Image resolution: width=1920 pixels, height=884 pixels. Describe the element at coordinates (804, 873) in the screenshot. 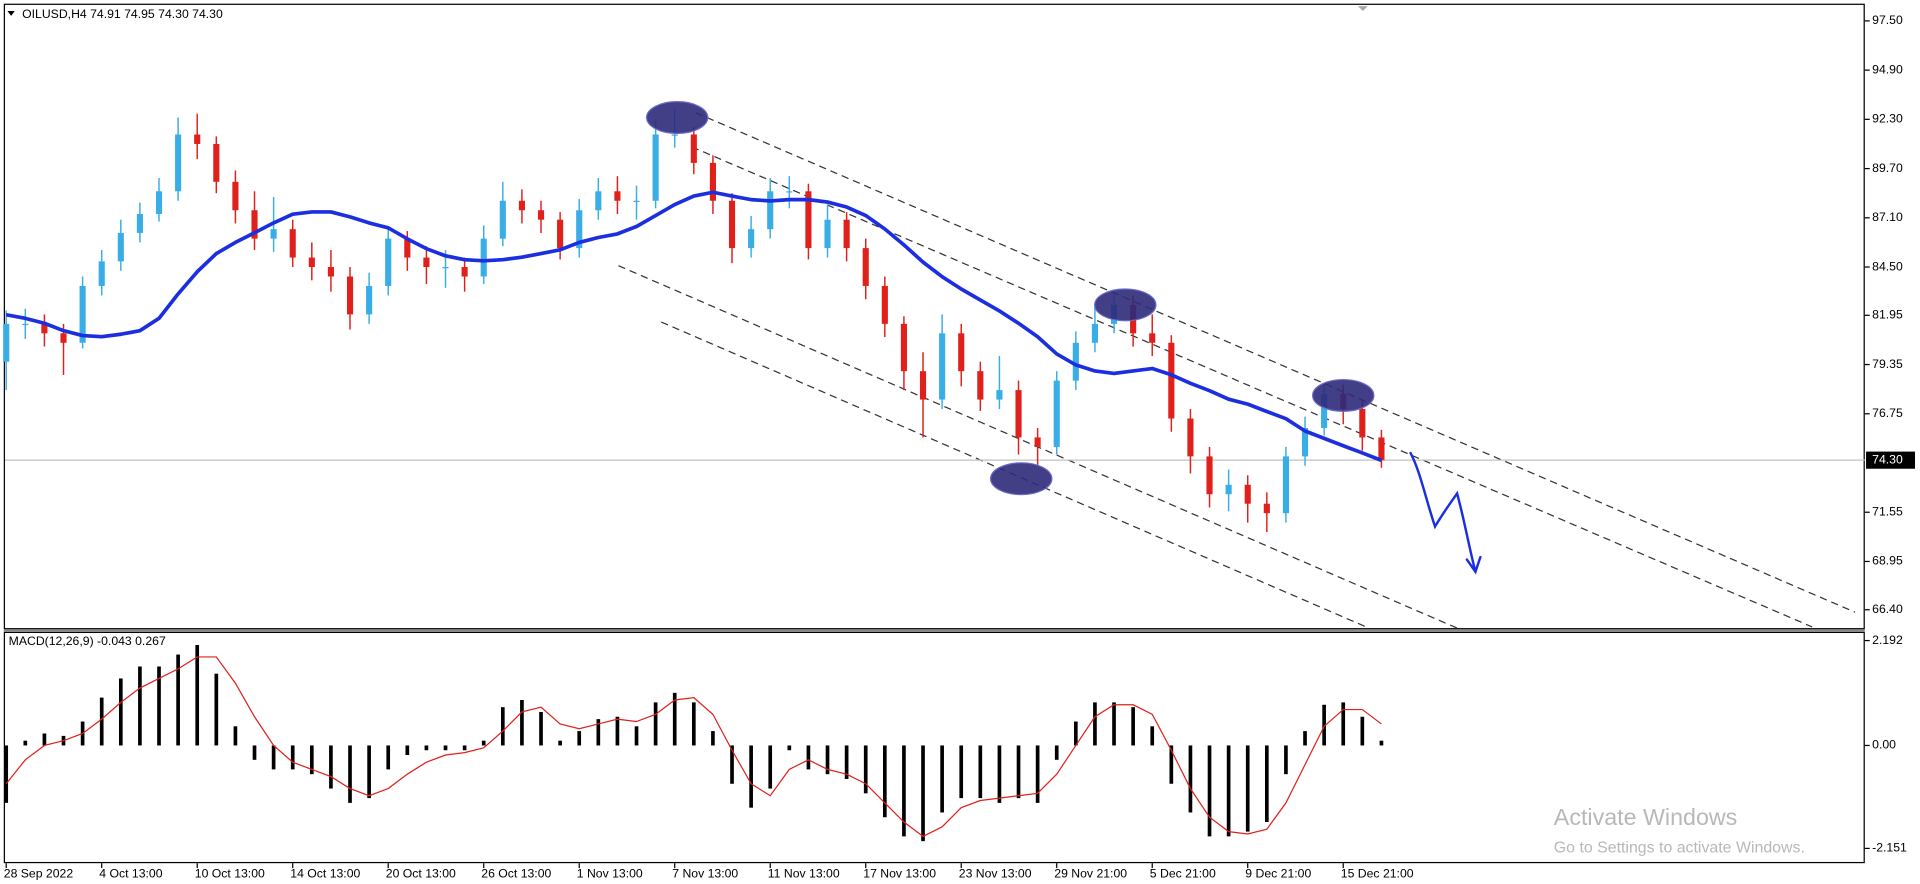

I see `x-tick-label: 11 Nov 13:00` at that location.